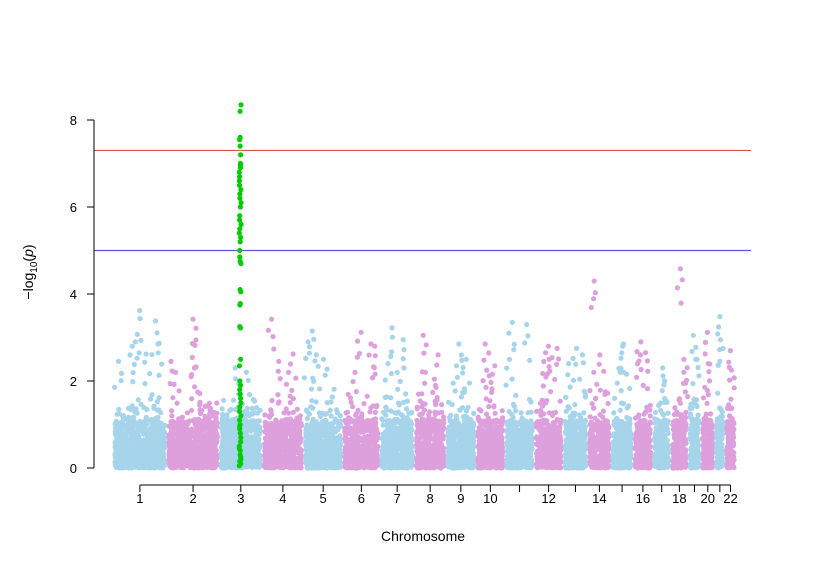  I want to click on chromosome-4-points, so click(283, 393).